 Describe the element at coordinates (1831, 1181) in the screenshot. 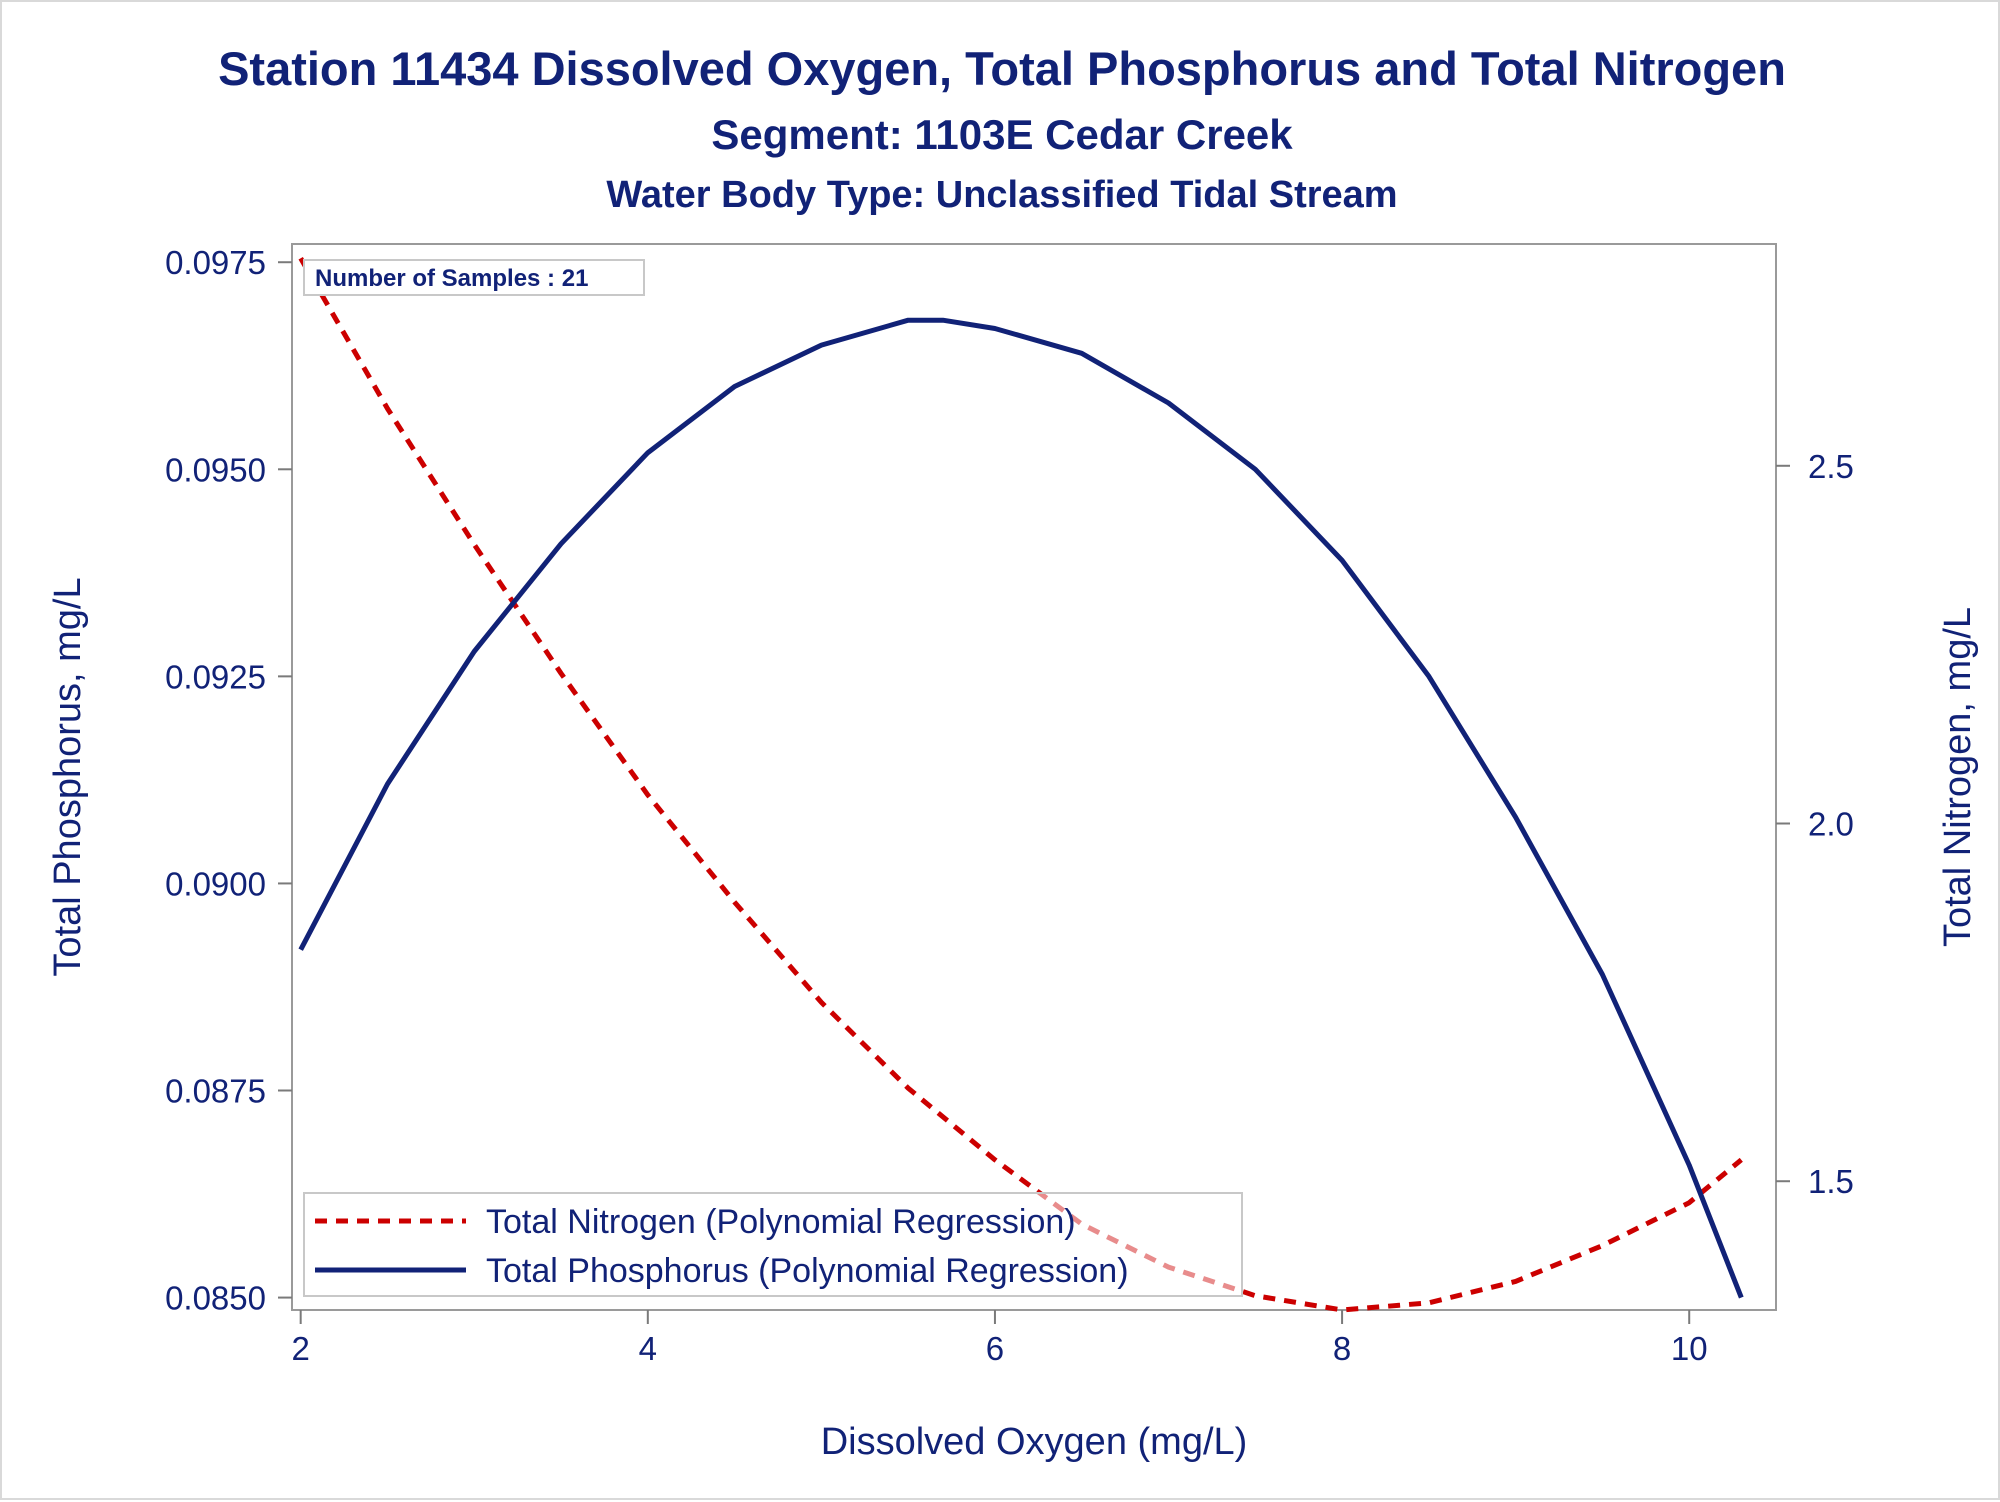

I see `y-right-tick-label: 1.5` at that location.